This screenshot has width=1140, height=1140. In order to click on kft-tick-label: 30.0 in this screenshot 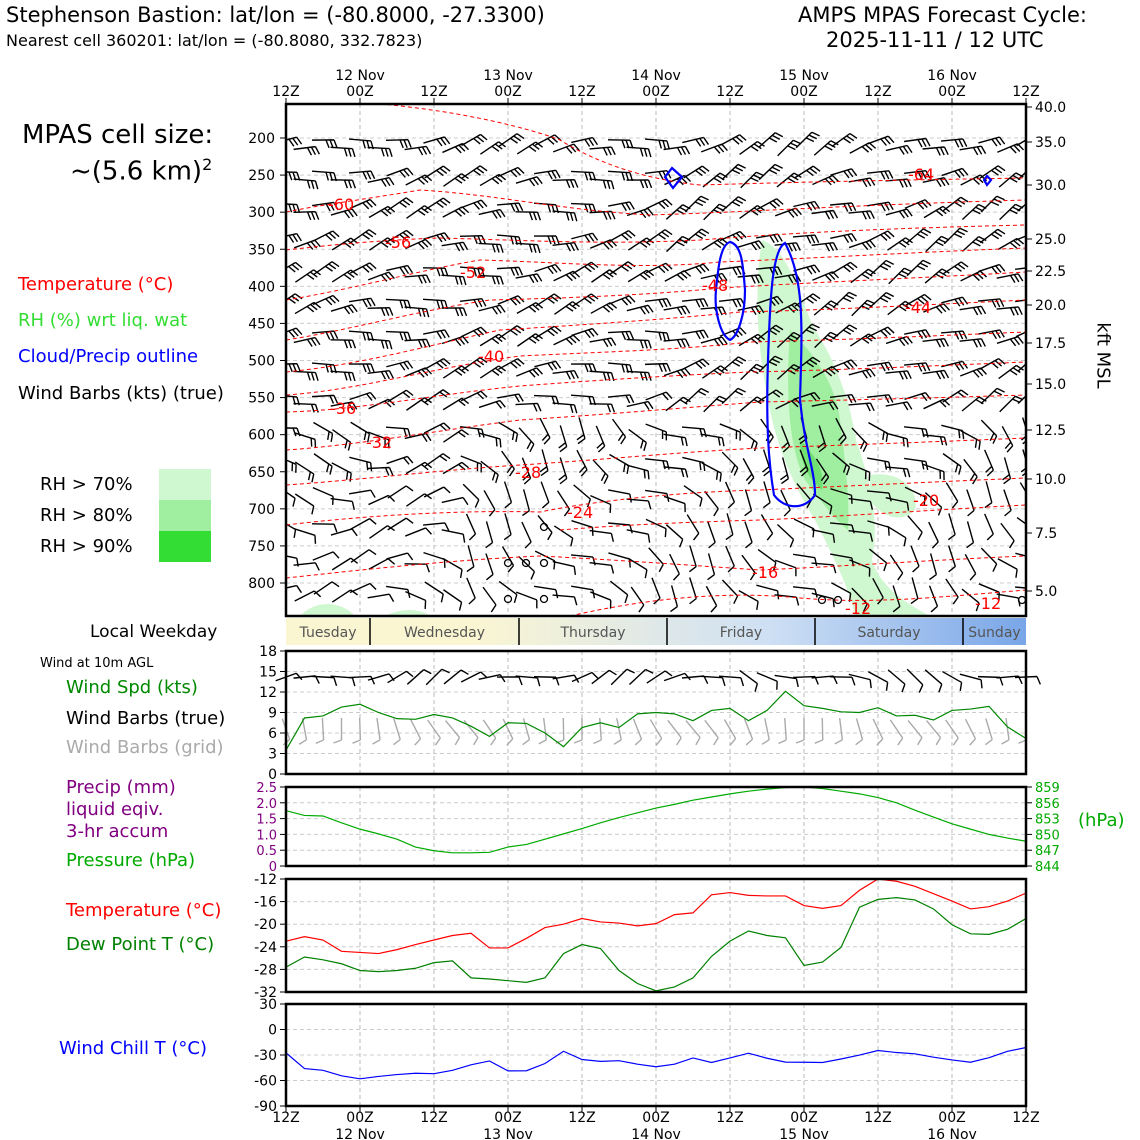, I will do `click(1050, 186)`.